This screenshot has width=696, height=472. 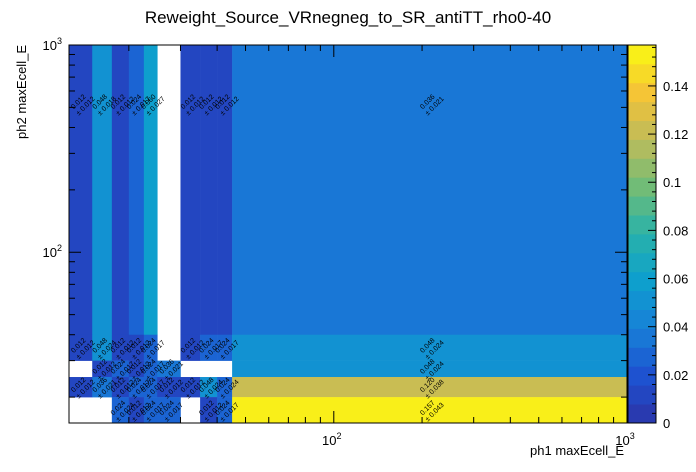 I want to click on colorbar-tick-label: 0.12, so click(x=675, y=134).